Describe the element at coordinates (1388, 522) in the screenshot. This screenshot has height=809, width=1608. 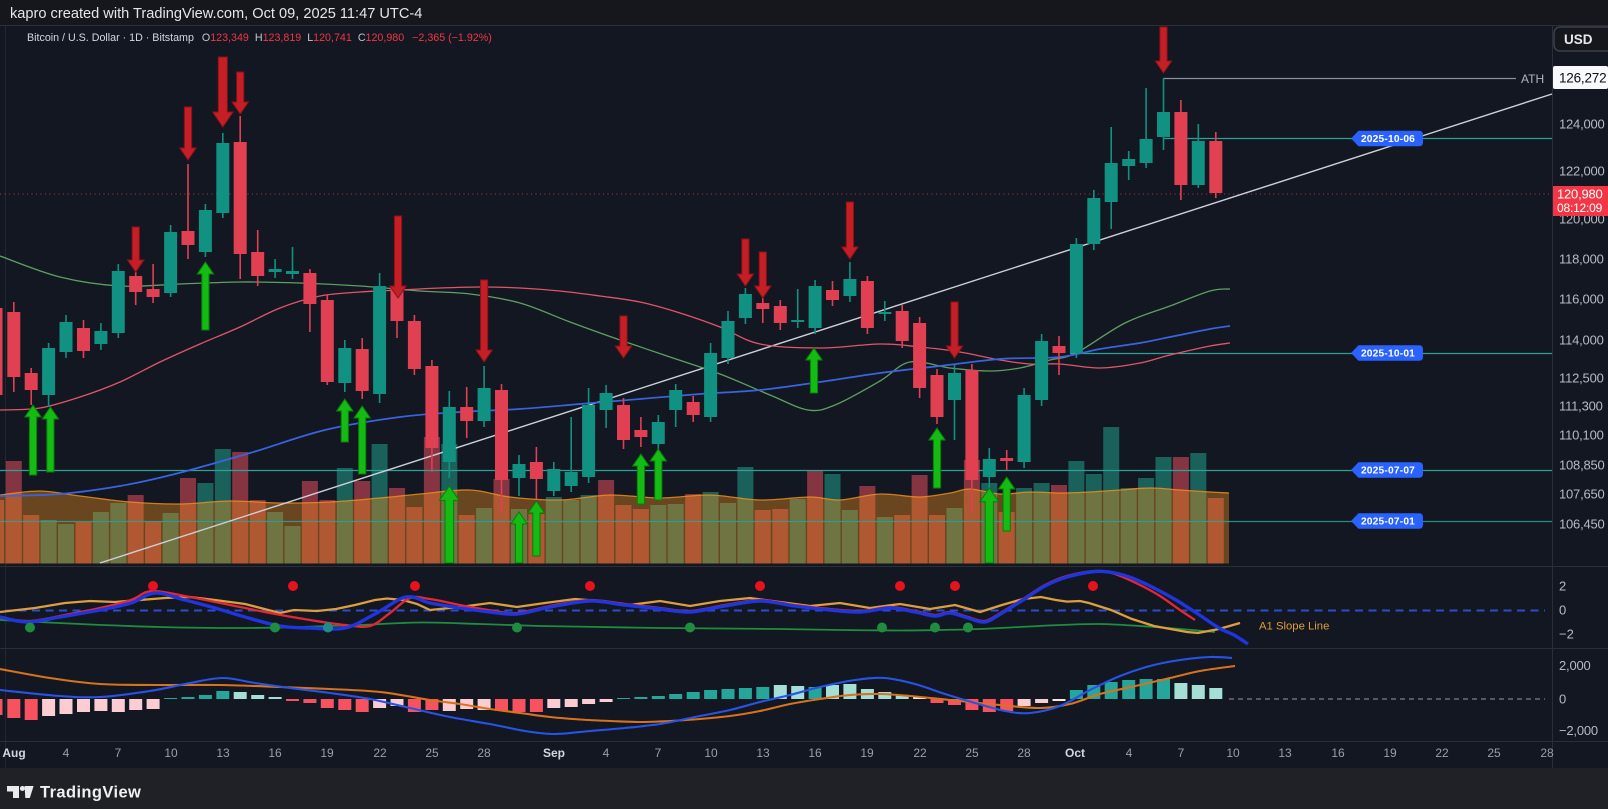
I see `svg-text: 2025-07-01` at that location.